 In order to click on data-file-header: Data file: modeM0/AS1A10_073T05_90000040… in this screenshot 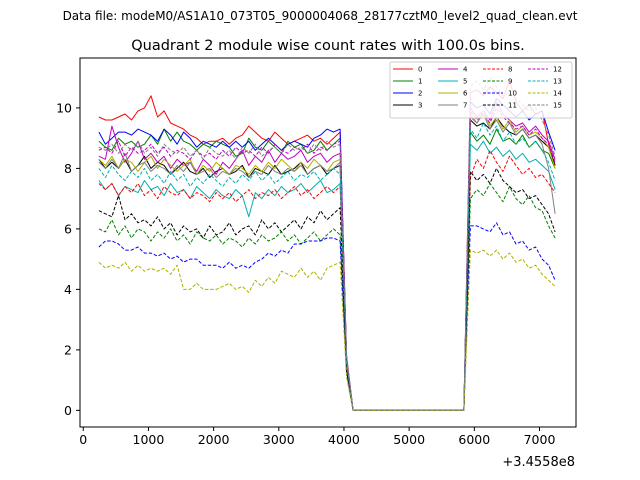, I will do `click(320, 16)`.